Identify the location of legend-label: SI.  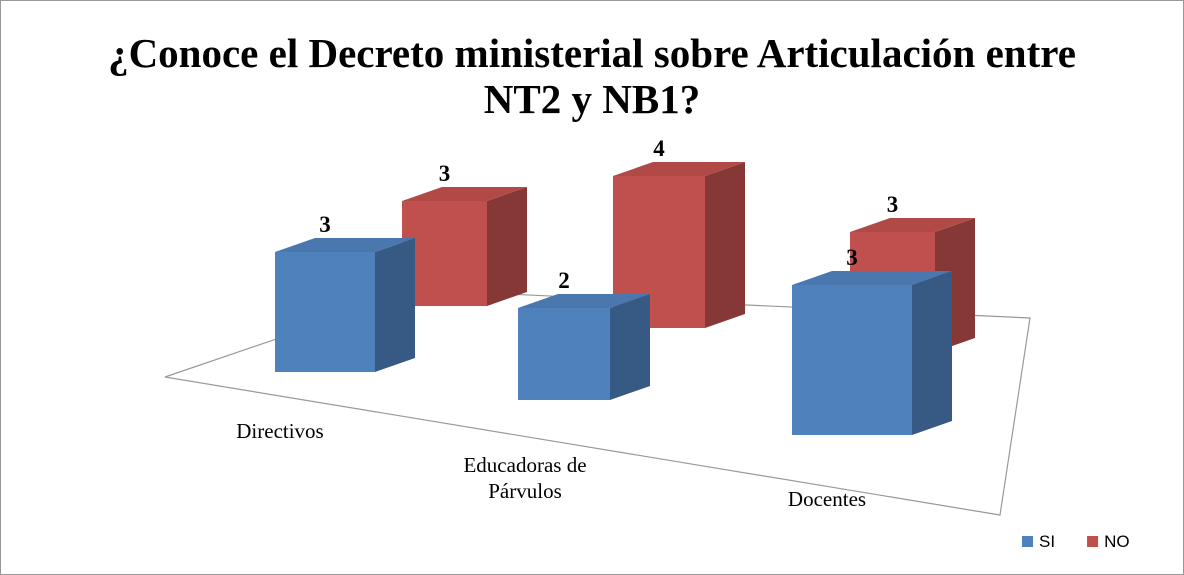
(1047, 541).